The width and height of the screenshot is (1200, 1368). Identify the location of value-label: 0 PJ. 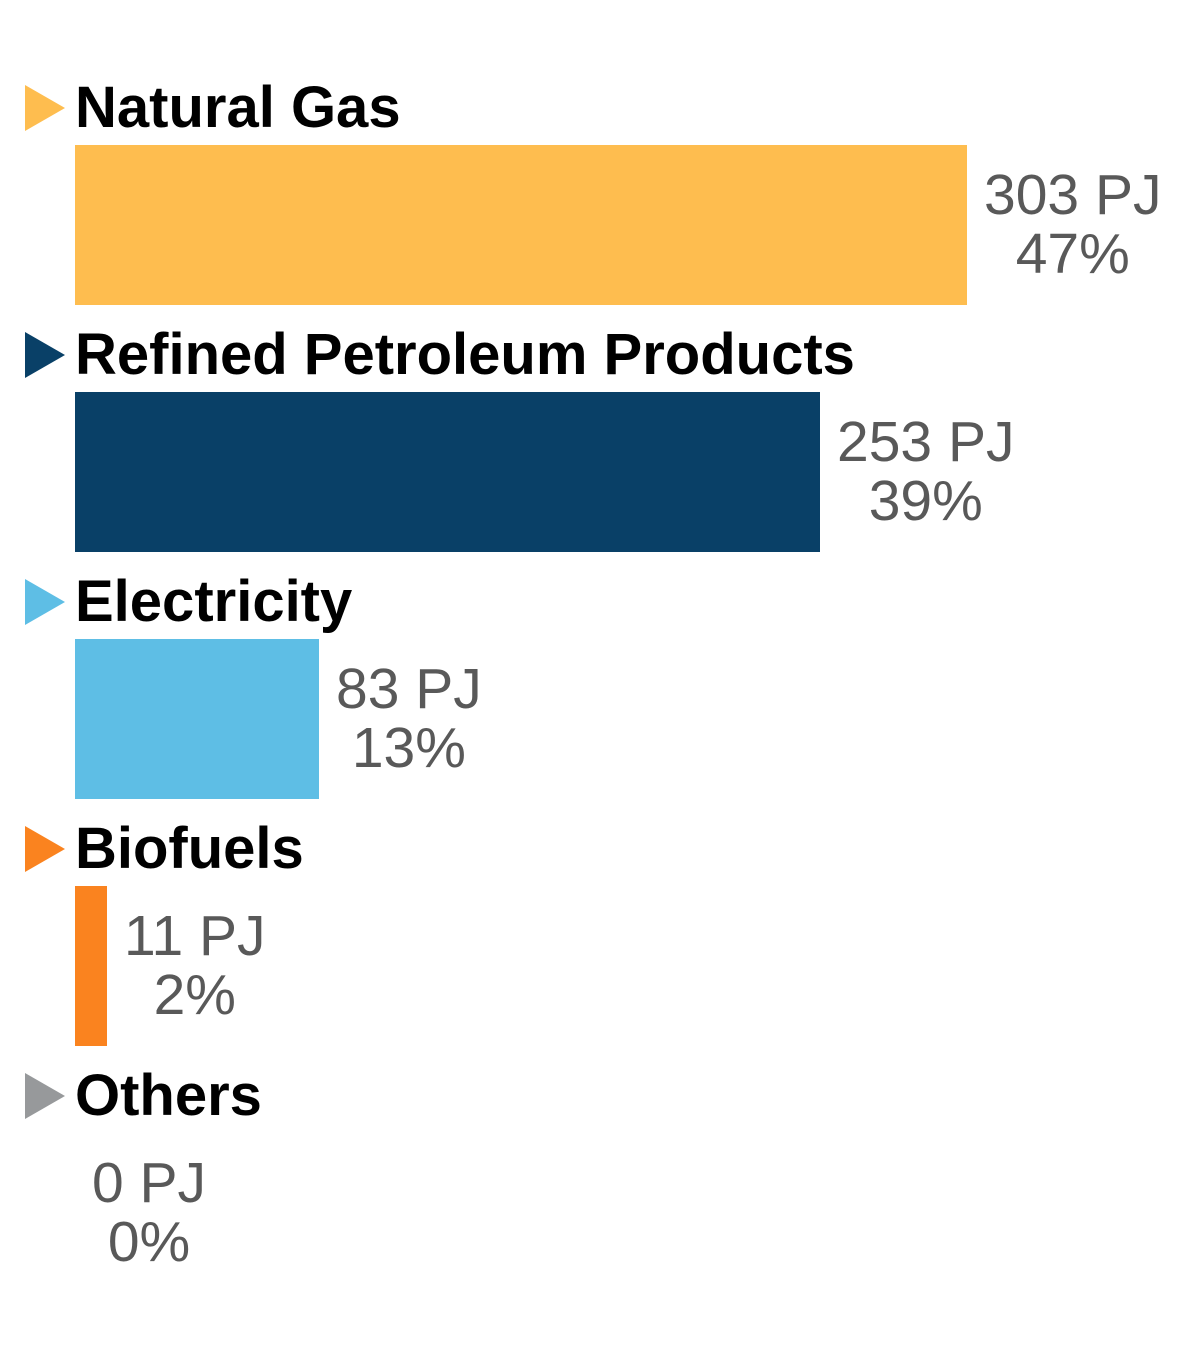
(149, 1183).